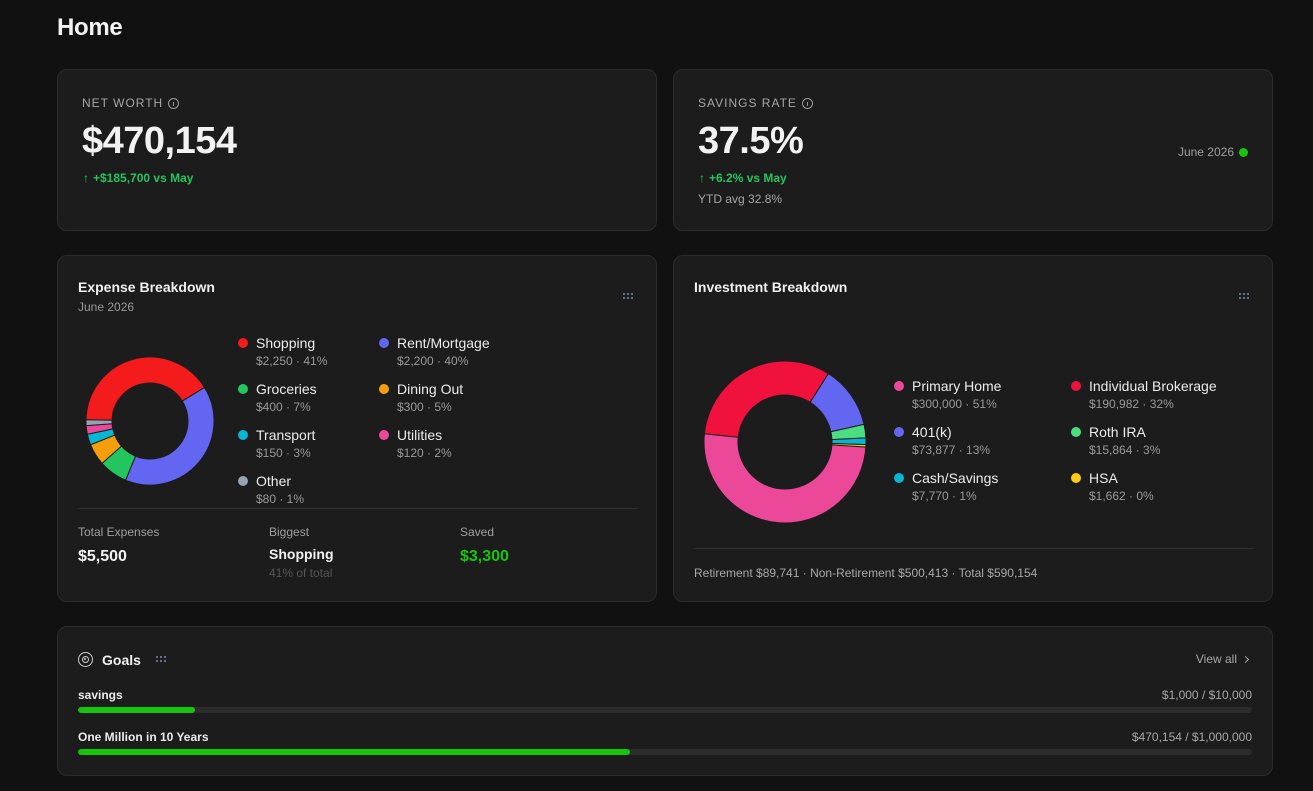 The image size is (1313, 791). Describe the element at coordinates (271, 489) in the screenshot. I see `legend-item-other: Other $80 · 1%` at that location.